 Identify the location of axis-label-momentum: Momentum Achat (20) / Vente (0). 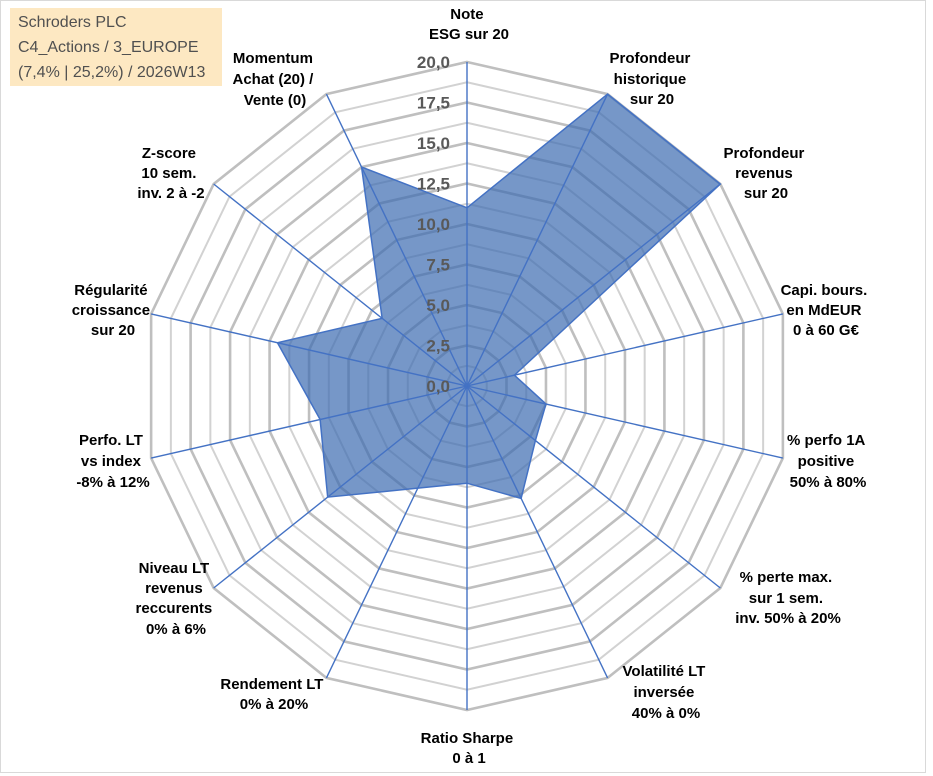
(274, 79).